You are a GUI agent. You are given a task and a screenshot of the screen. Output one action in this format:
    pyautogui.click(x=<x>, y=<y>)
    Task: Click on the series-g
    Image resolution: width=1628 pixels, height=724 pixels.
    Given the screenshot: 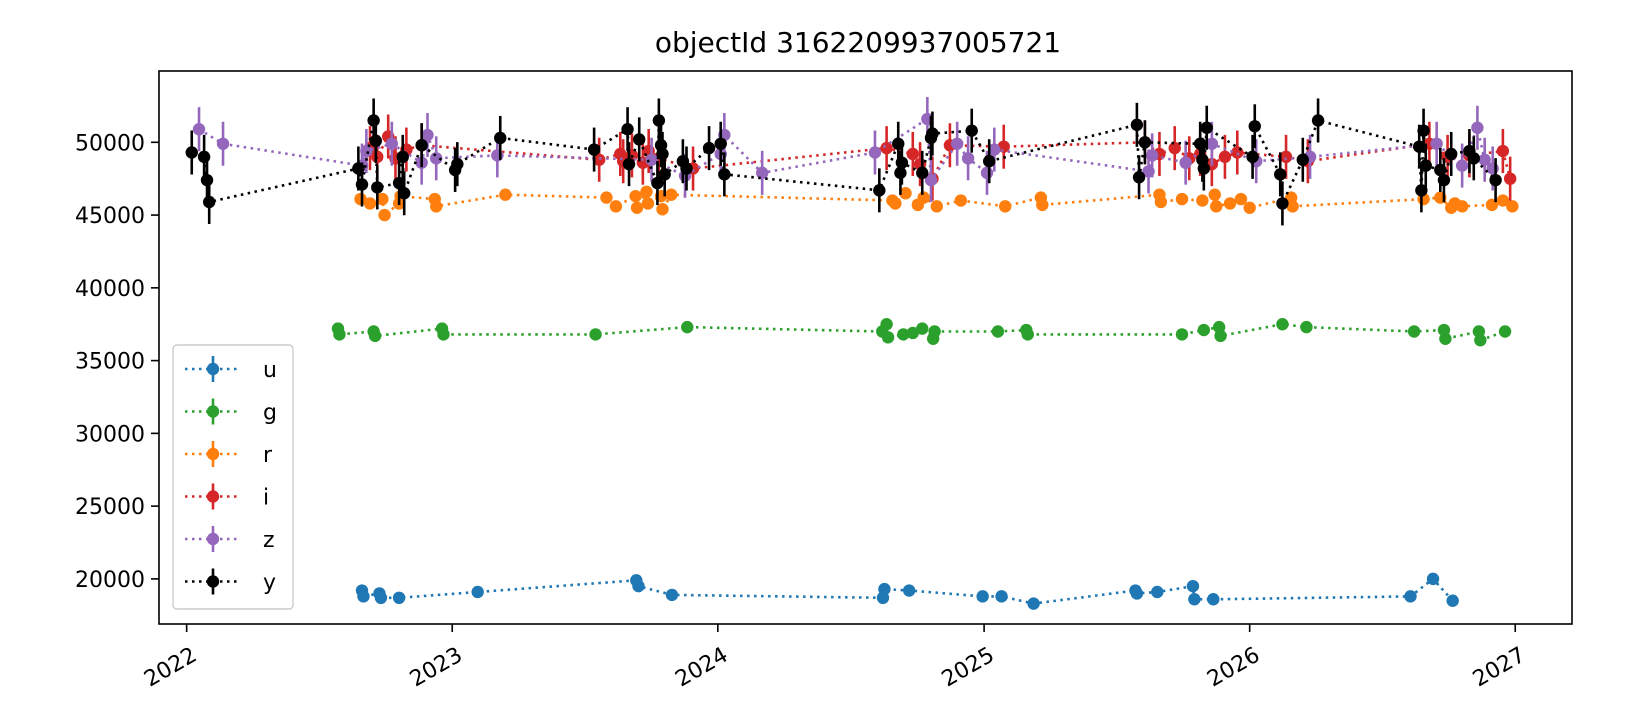 What is the action you would take?
    pyautogui.click(x=921, y=332)
    